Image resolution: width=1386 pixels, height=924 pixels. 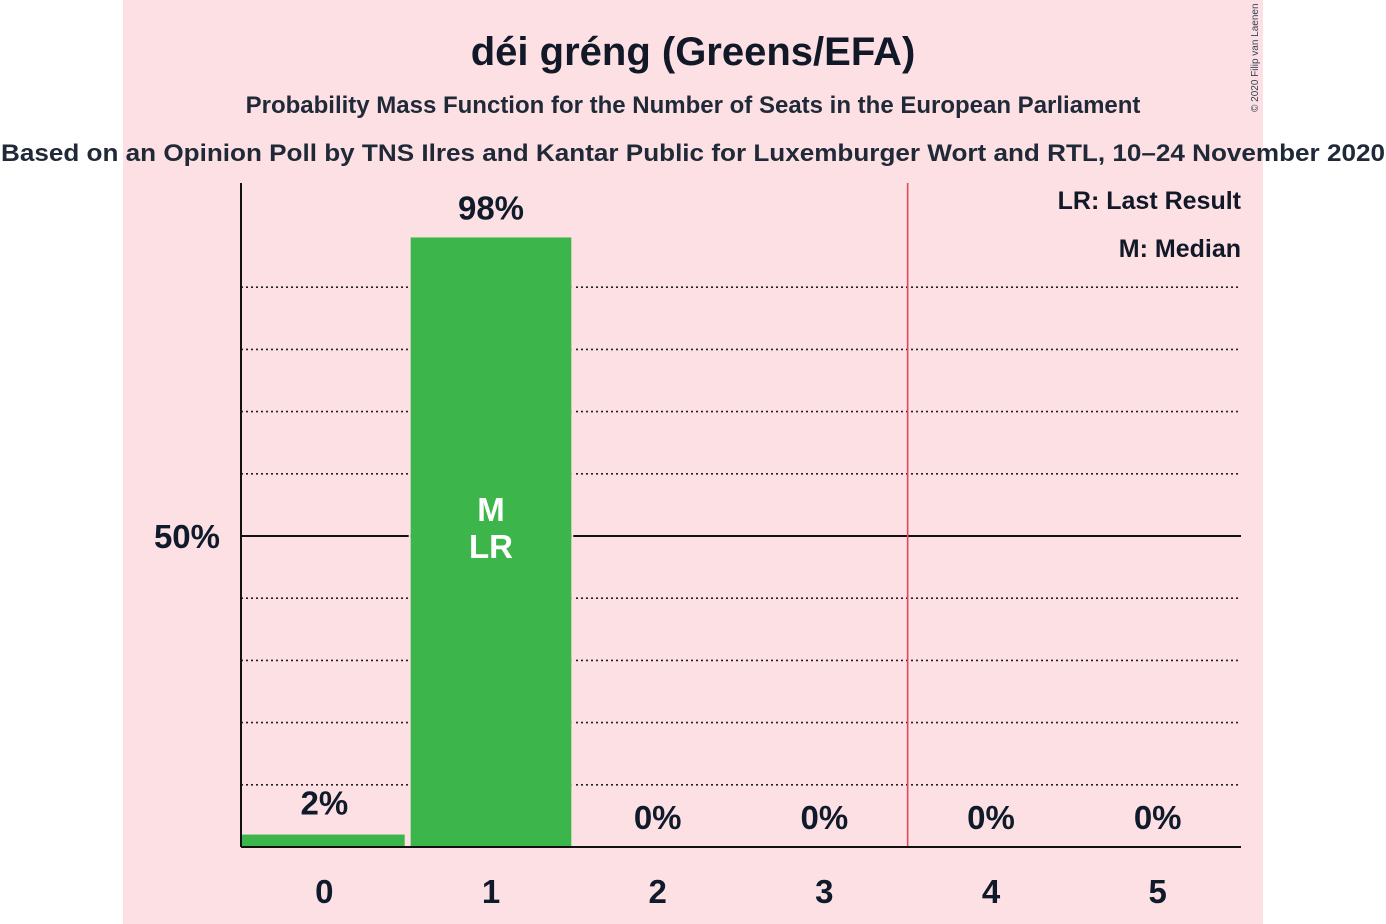 What do you see at coordinates (324, 891) in the screenshot?
I see `x-tick-label-0: 0` at bounding box center [324, 891].